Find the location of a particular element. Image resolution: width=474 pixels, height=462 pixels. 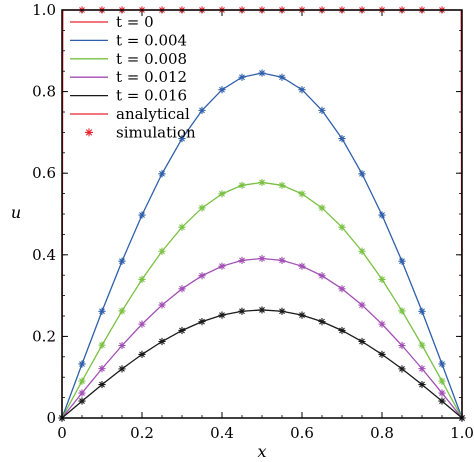

legend-item: t = 0.016 is located at coordinates (128, 96).